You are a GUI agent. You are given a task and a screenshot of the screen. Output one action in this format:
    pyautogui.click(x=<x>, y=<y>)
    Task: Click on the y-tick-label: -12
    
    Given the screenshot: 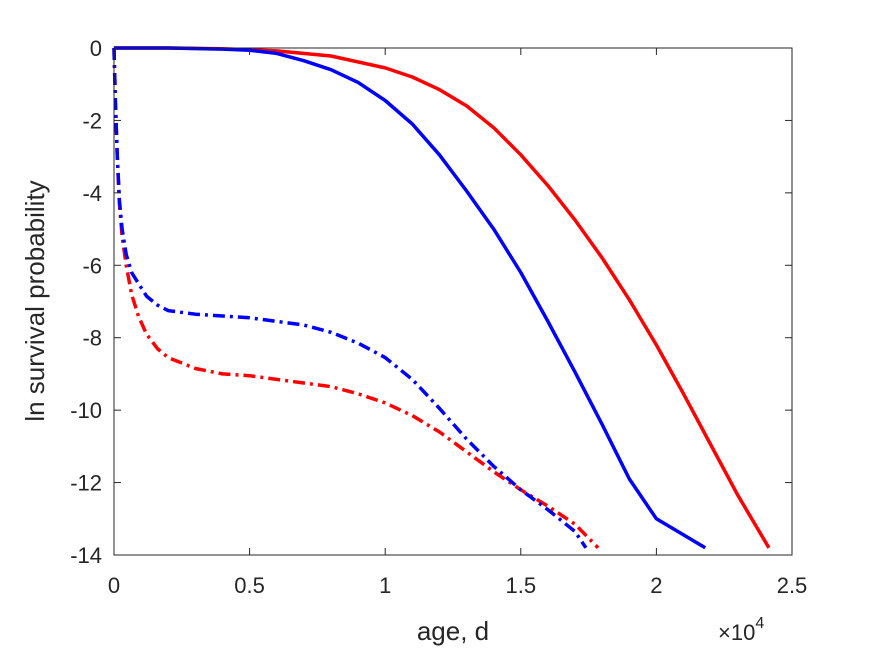 What is the action you would take?
    pyautogui.click(x=86, y=483)
    